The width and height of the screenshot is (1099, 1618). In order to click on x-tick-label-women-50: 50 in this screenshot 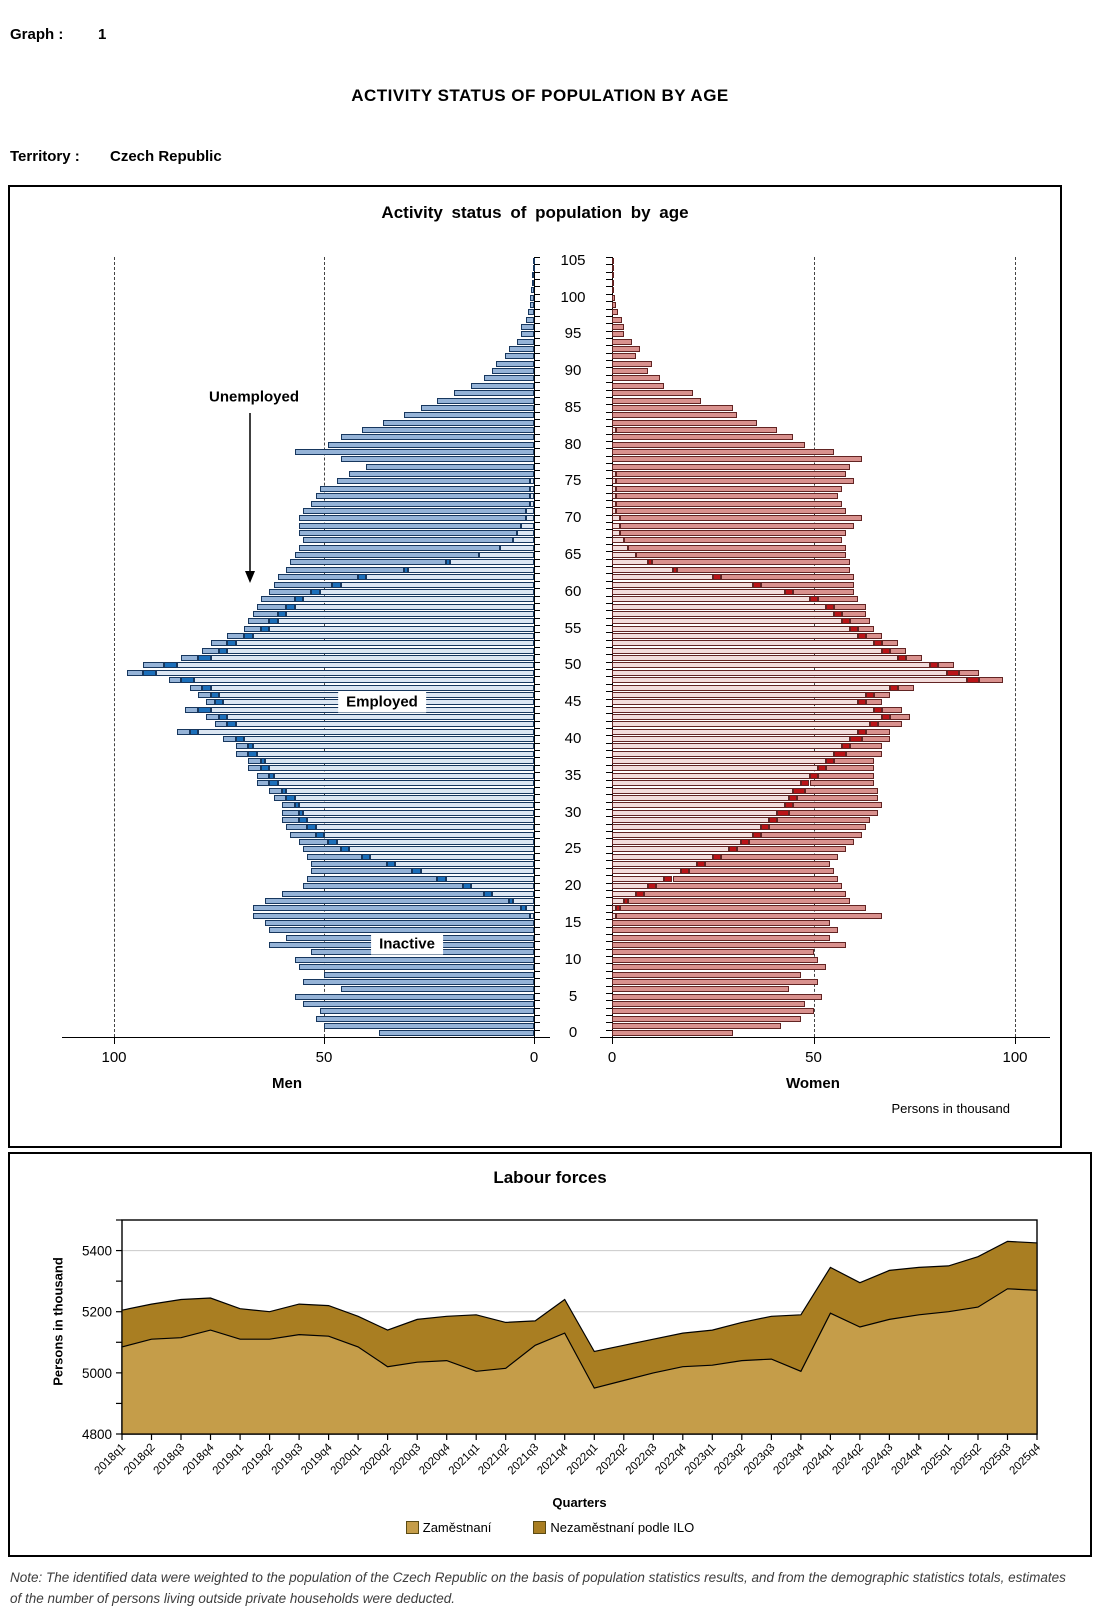, I will do `click(813, 1057)`.